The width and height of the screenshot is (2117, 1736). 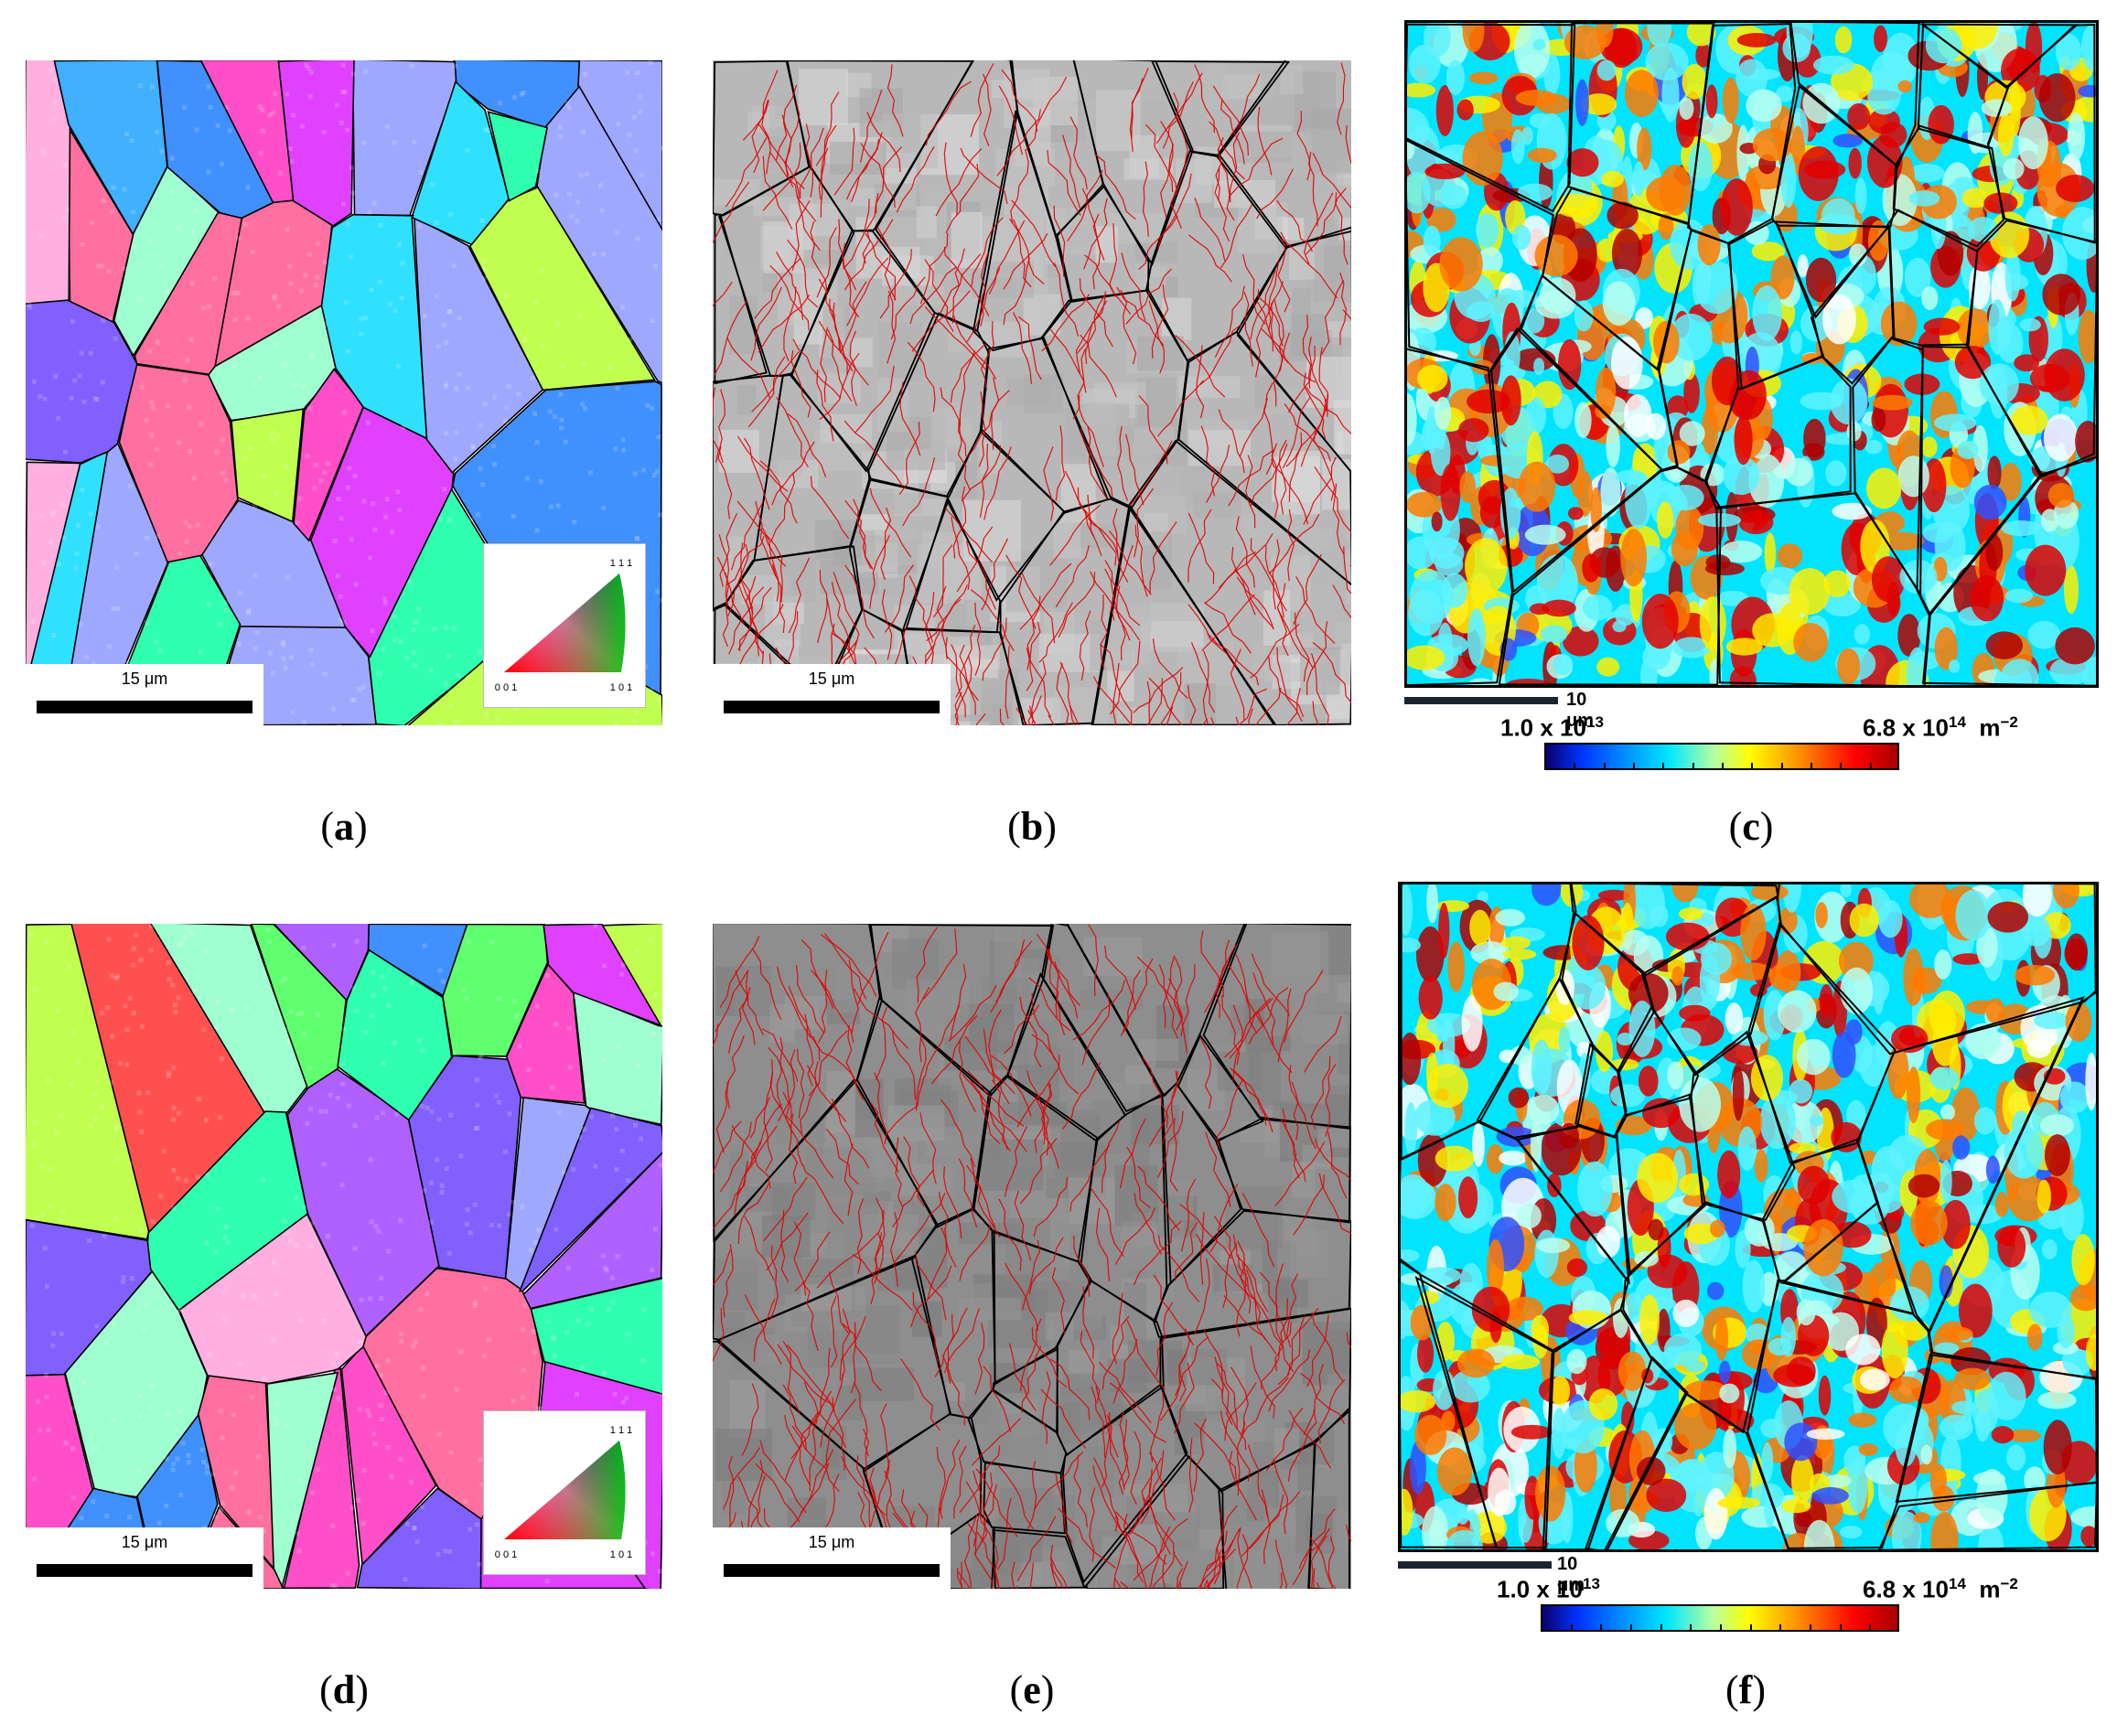 What do you see at coordinates (1032, 826) in the screenshot?
I see `panel-caption-b: (b)` at bounding box center [1032, 826].